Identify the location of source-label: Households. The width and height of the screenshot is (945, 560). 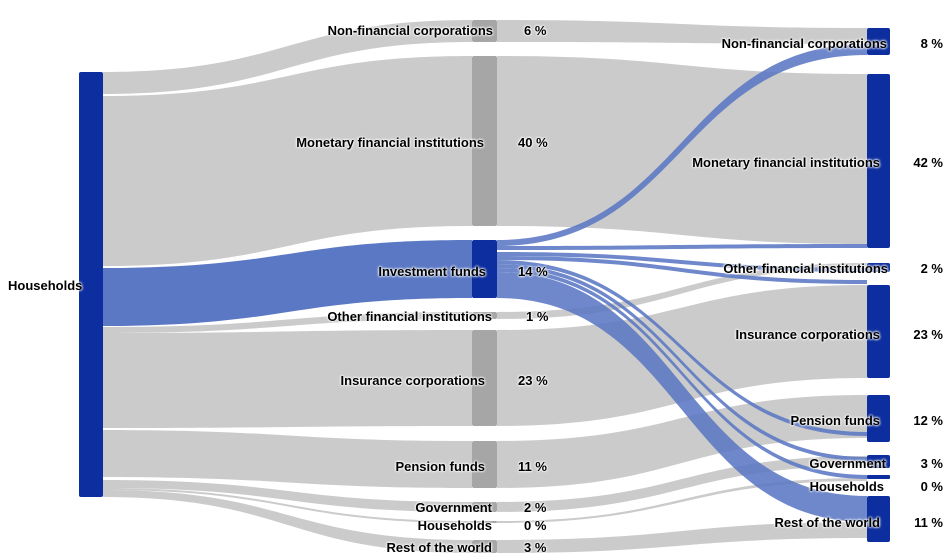
(45, 285).